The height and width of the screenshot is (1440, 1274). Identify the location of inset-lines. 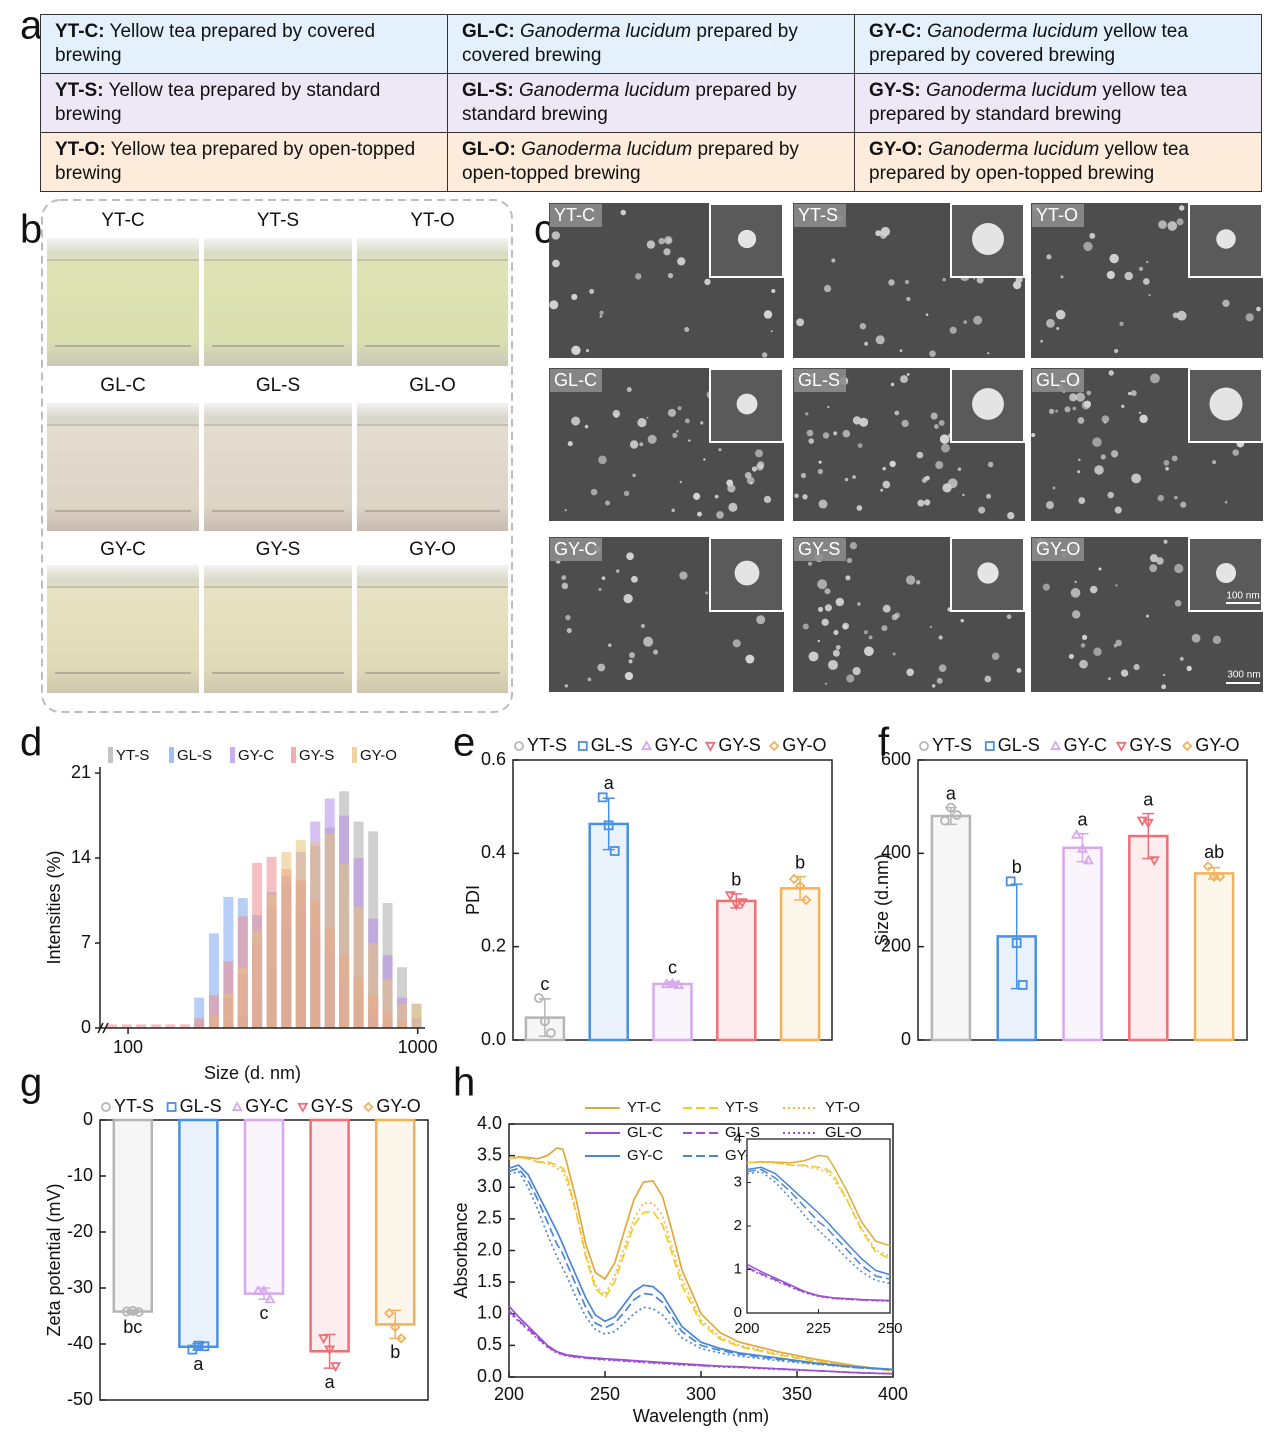
(818, 1228).